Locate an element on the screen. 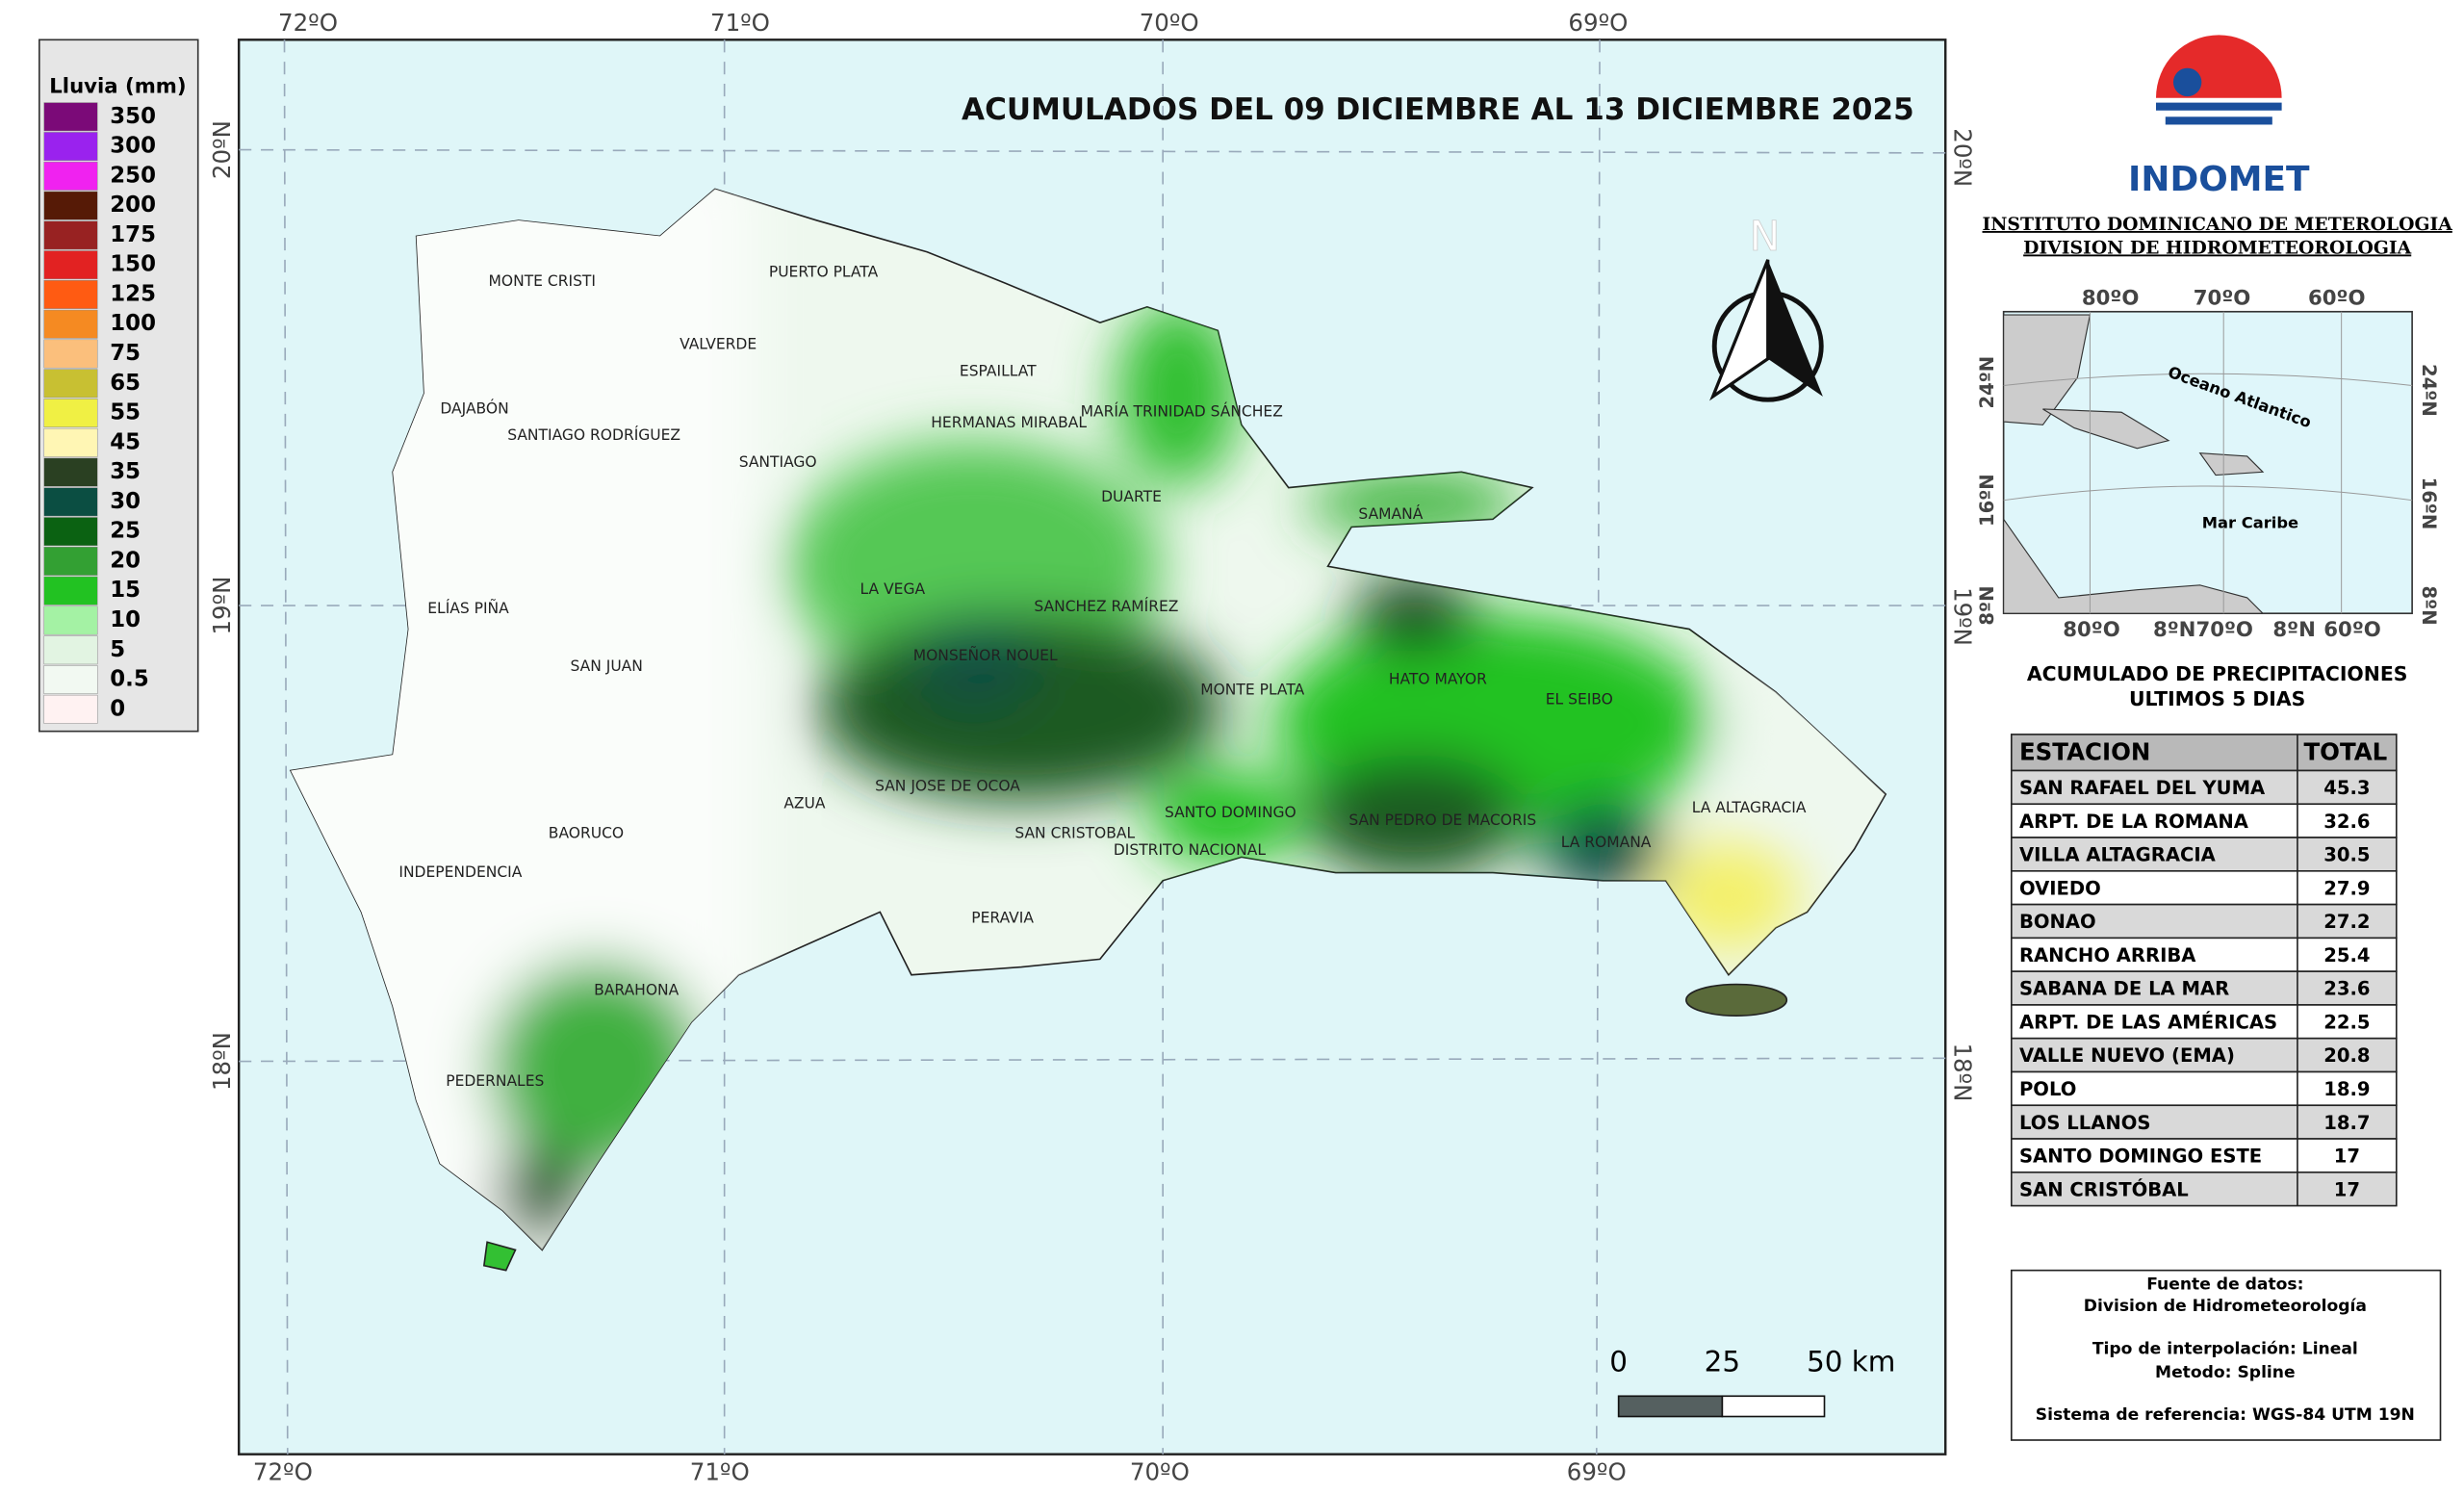  total-cell: 18.9 is located at coordinates (2346, 1089).